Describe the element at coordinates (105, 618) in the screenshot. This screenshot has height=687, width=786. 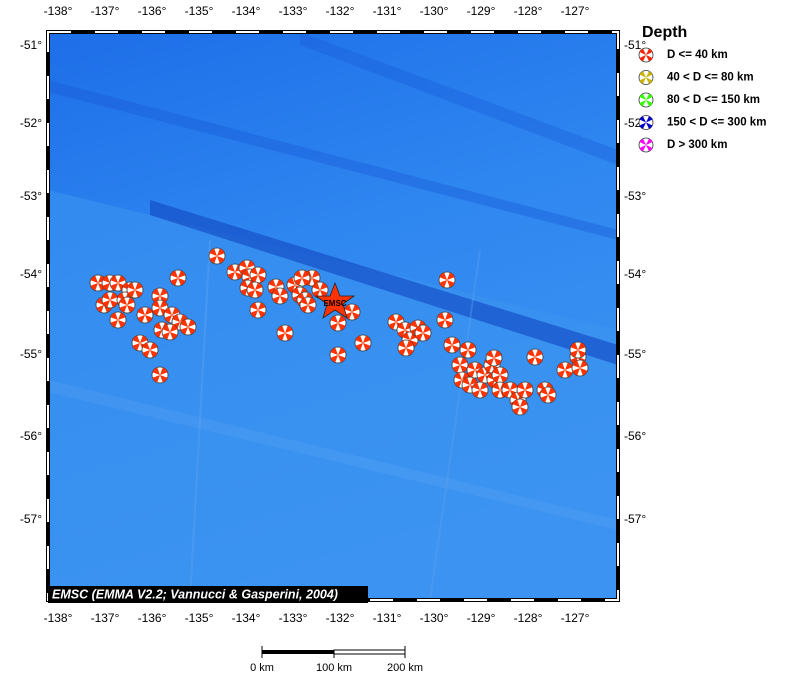
I see `lon-label-bottom: -137°` at that location.